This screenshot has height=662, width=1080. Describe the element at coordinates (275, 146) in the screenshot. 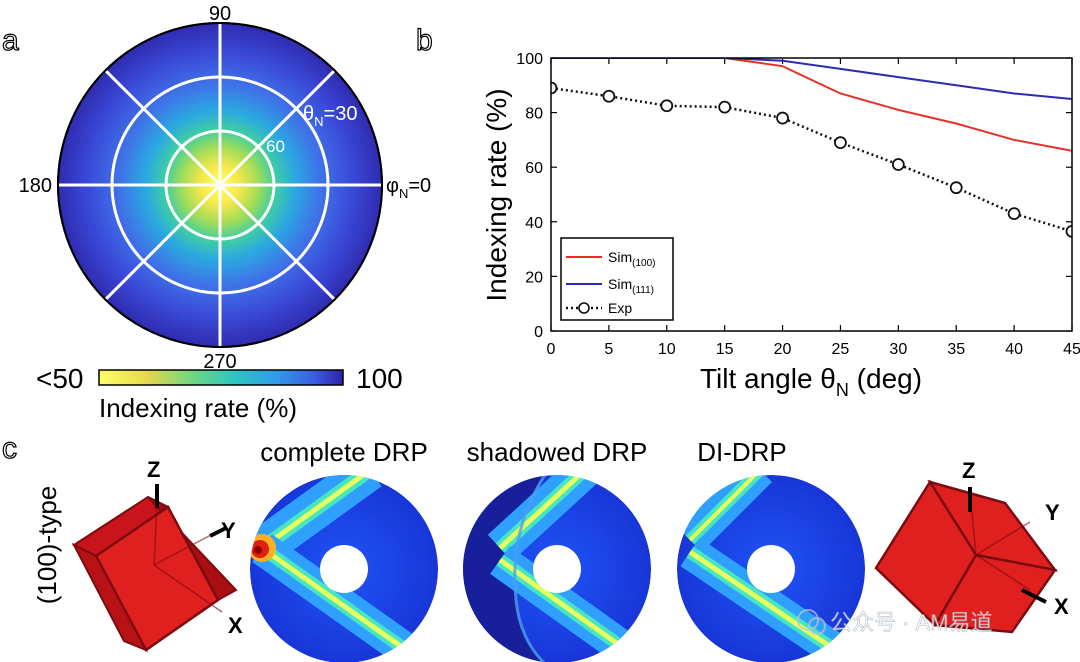

I see `ring-label-60: 60` at that location.